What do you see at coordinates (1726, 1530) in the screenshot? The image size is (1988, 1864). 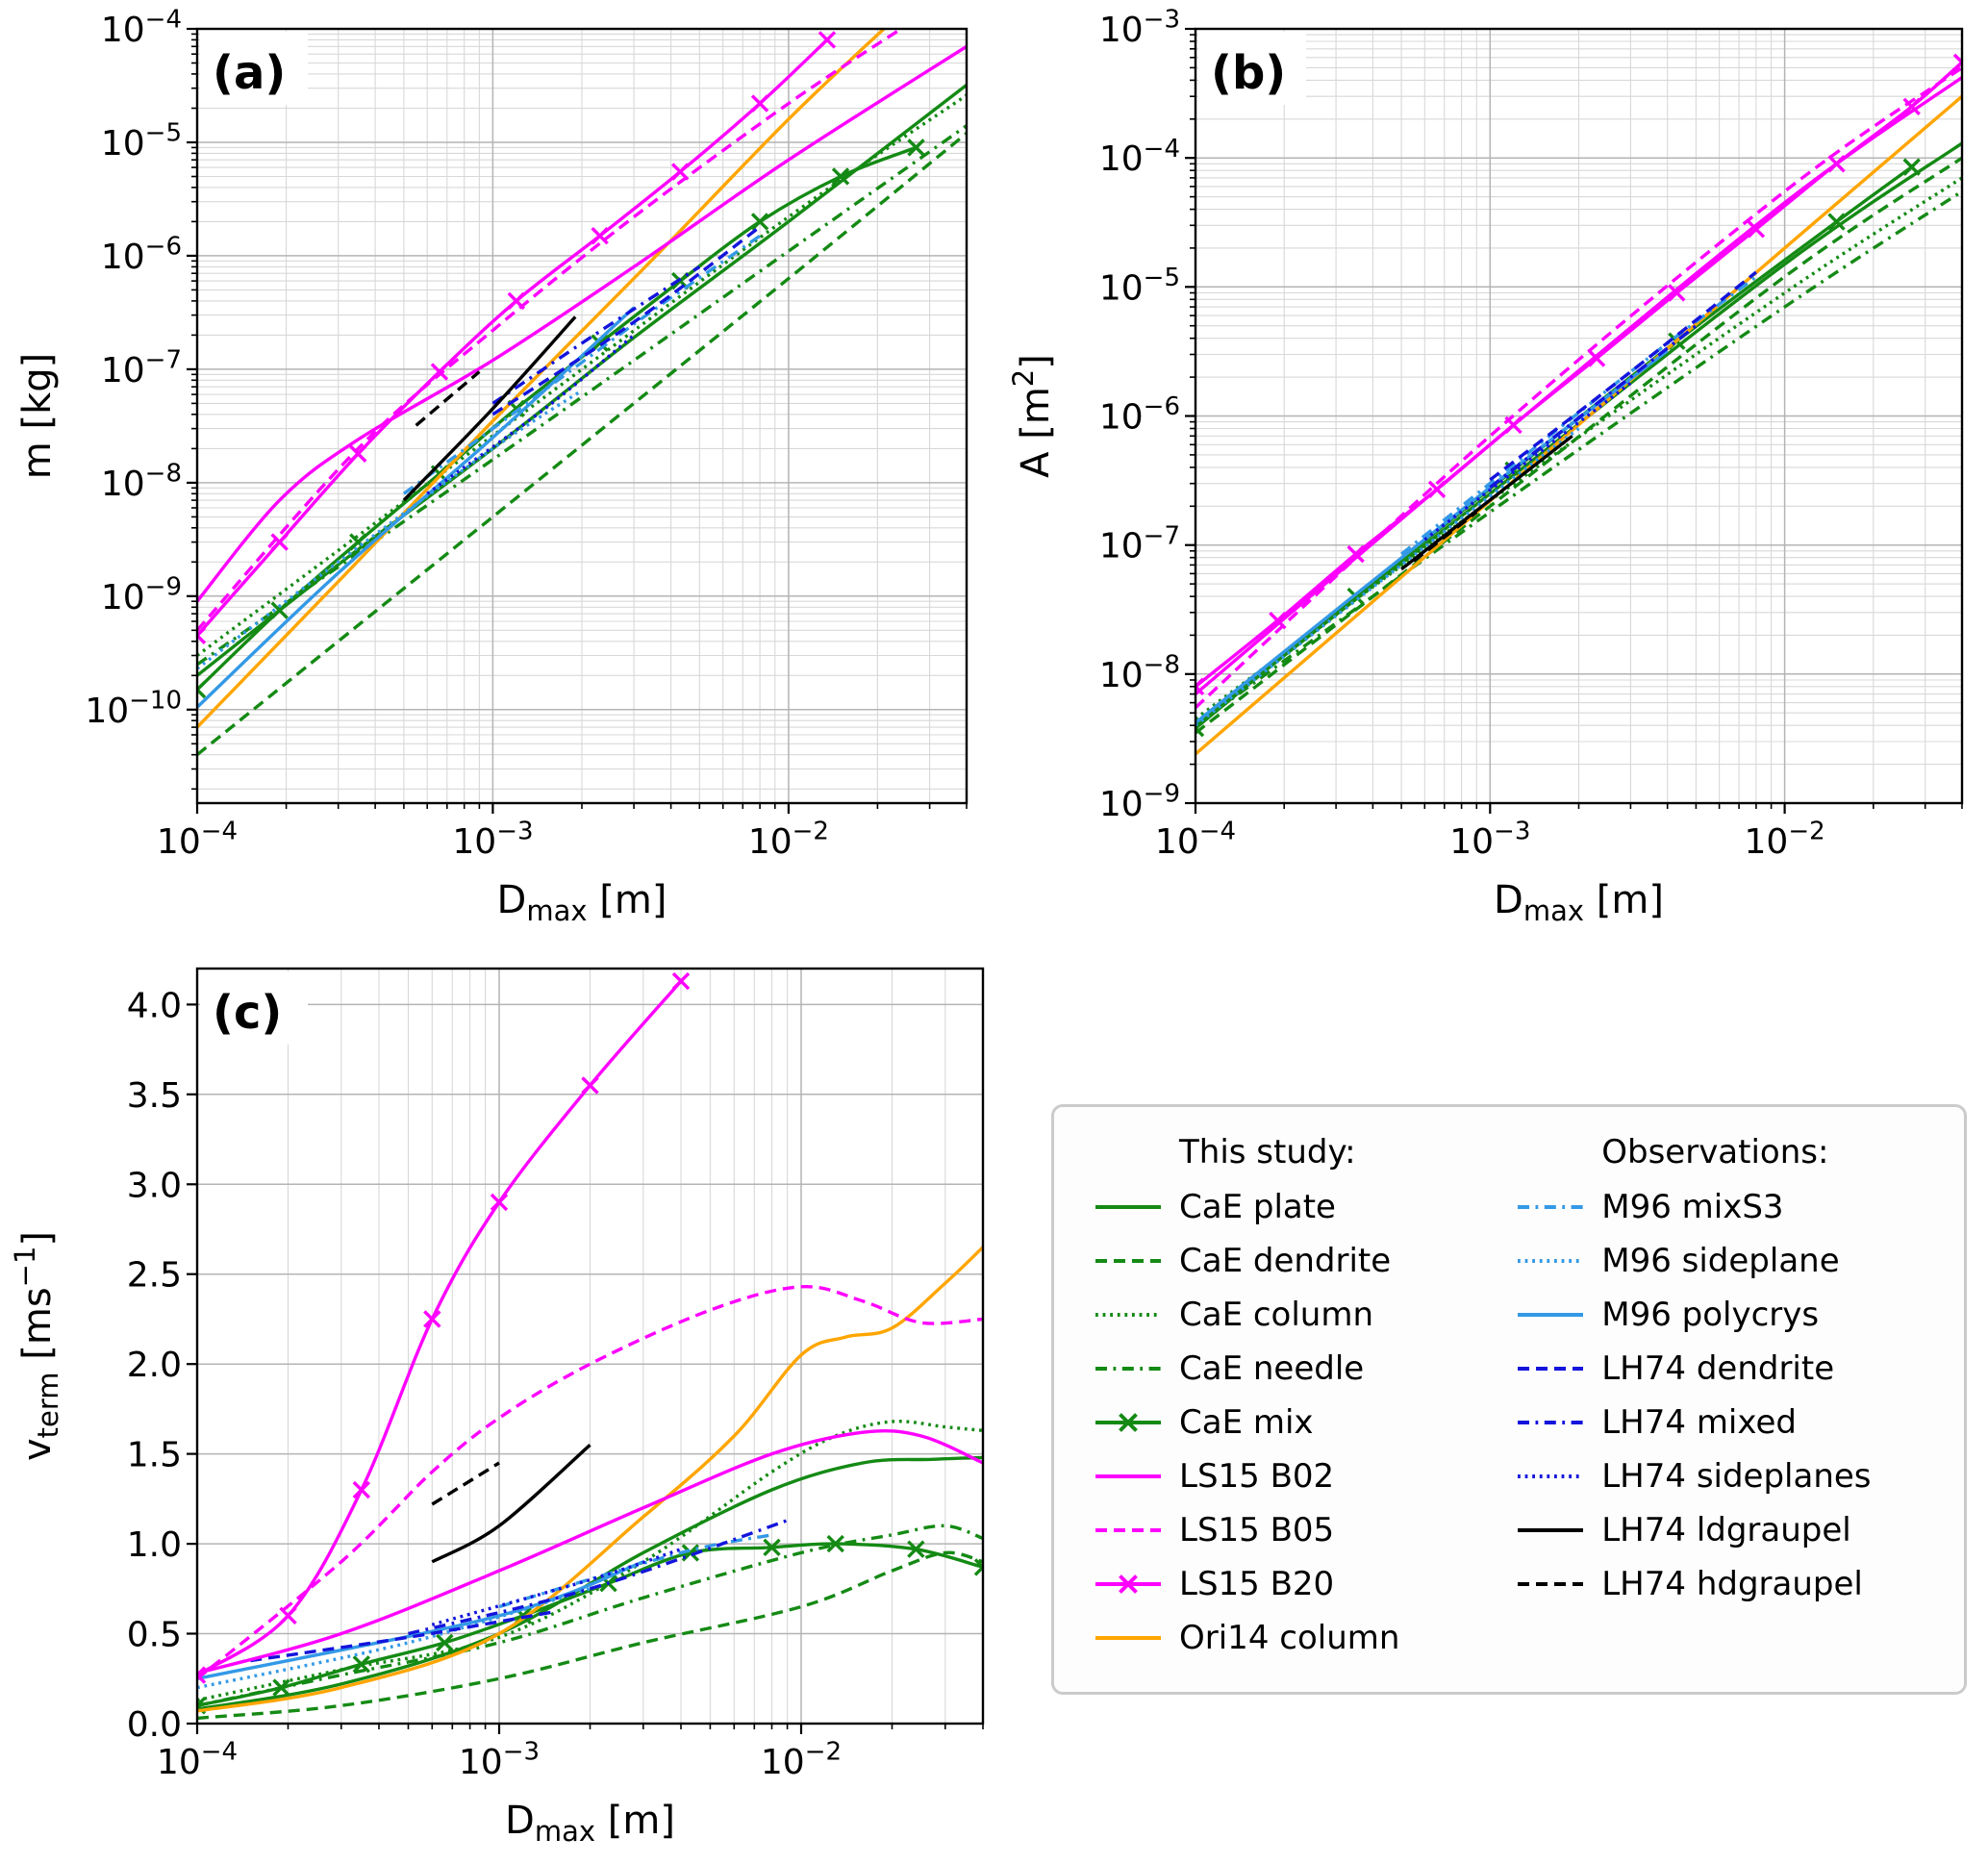 I see `legend-label: LH74 ldgraupel` at bounding box center [1726, 1530].